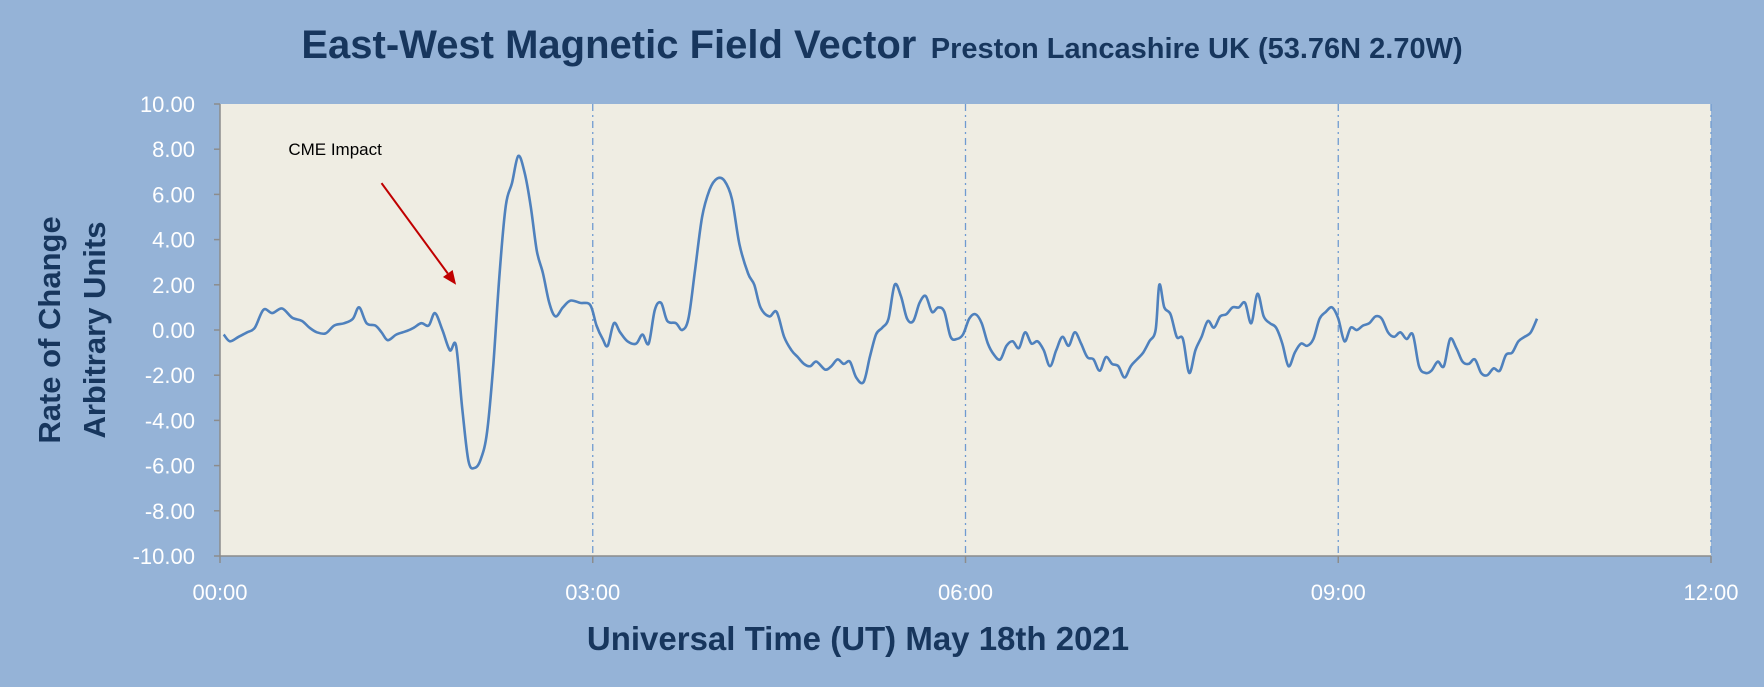 This screenshot has width=1764, height=687. What do you see at coordinates (1710, 592) in the screenshot?
I see `x-tick-label: 12:00` at bounding box center [1710, 592].